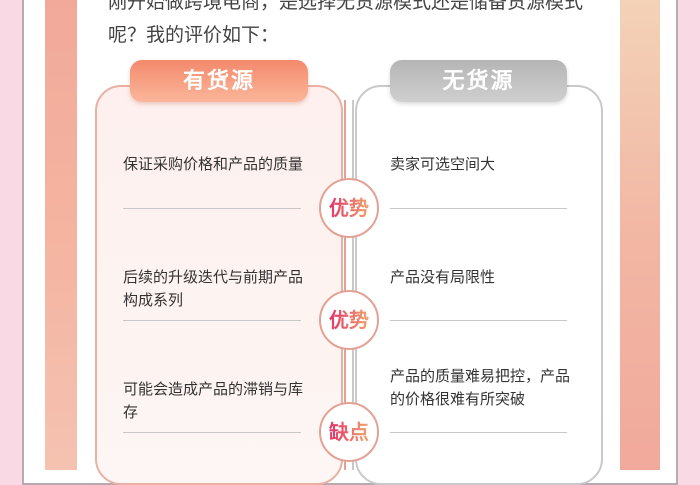 The height and width of the screenshot is (485, 700). I want to click on header-with-inventory: 有货源, so click(219, 81).